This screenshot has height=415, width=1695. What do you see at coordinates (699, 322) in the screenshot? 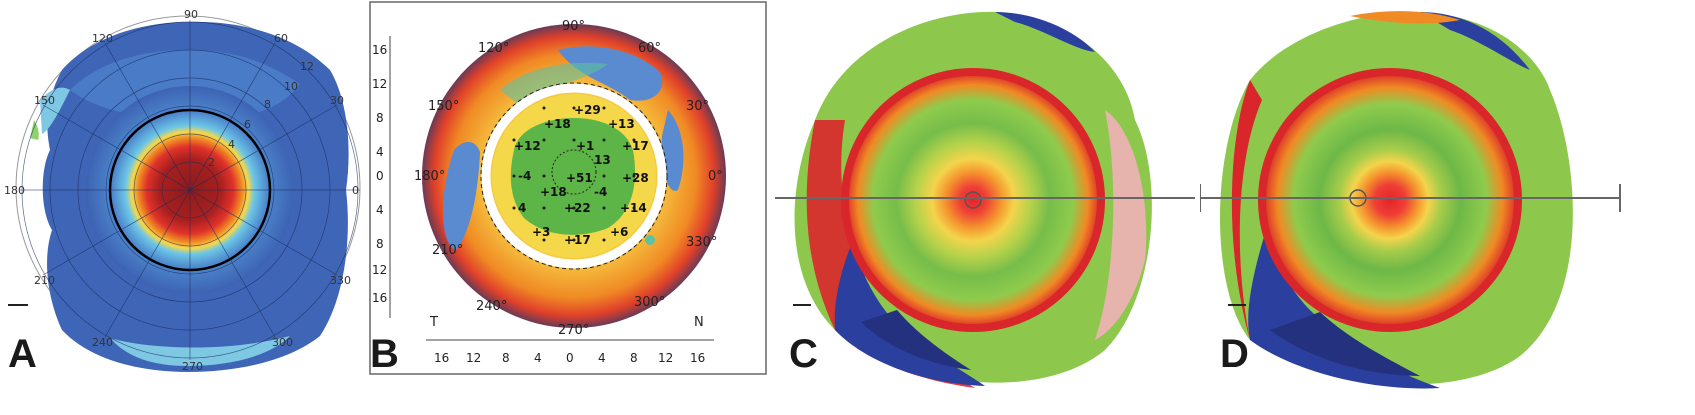
I see `nasal-label: N` at bounding box center [699, 322].